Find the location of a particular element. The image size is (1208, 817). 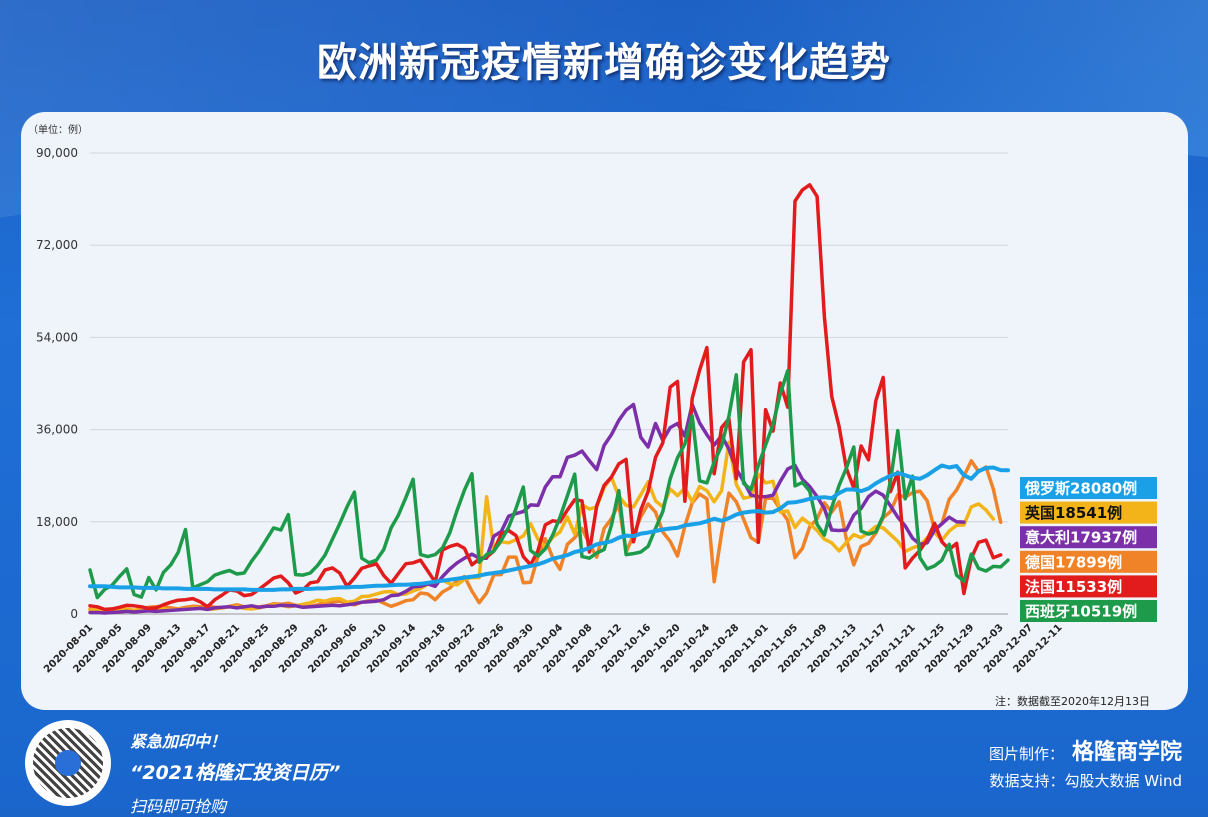

legend-entry: 英国18541例 is located at coordinates (1073, 513).